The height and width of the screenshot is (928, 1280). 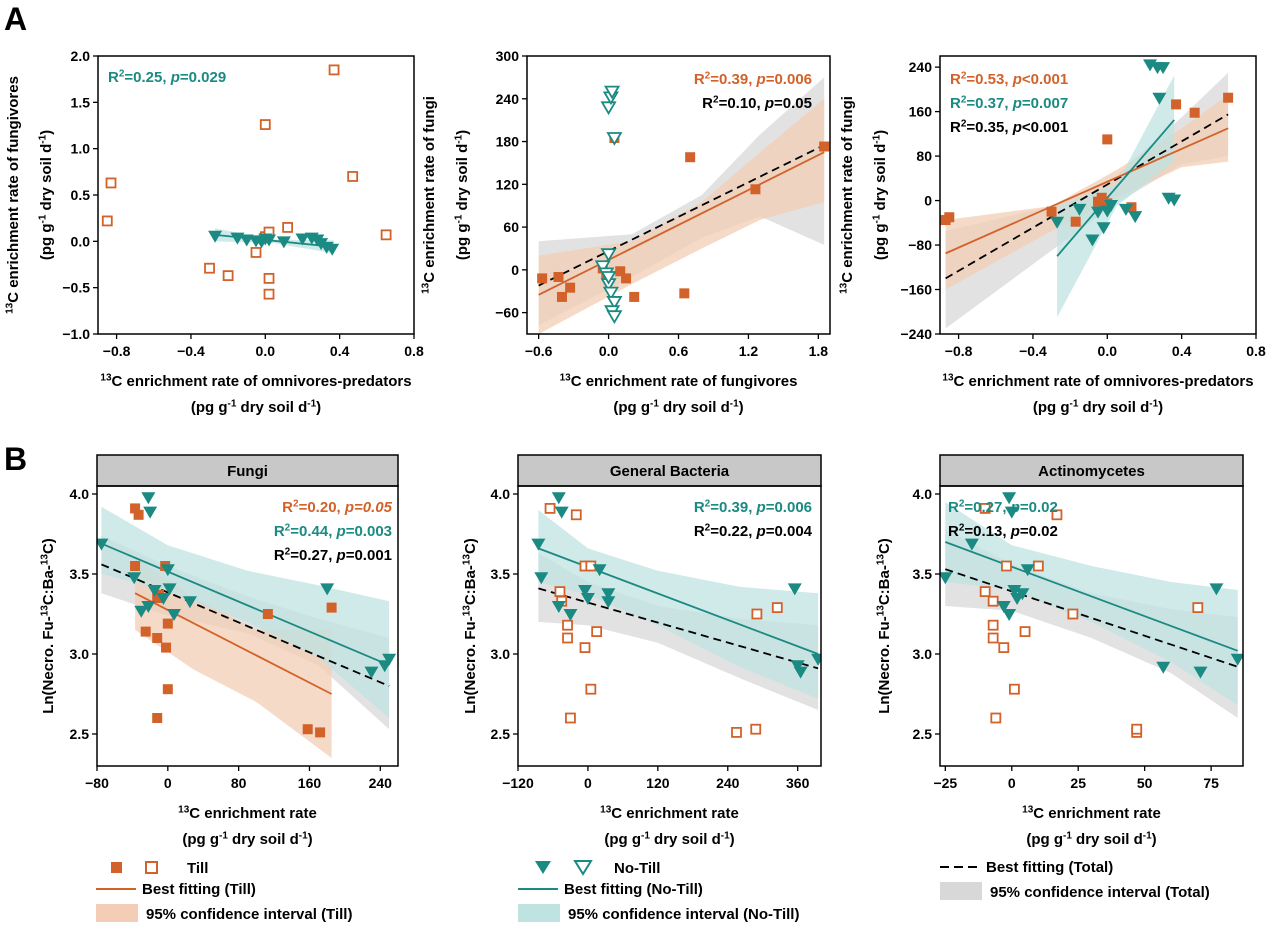 What do you see at coordinates (333, 555) in the screenshot?
I see `stat-annotation: R2=0.27, p=0.001` at bounding box center [333, 555].